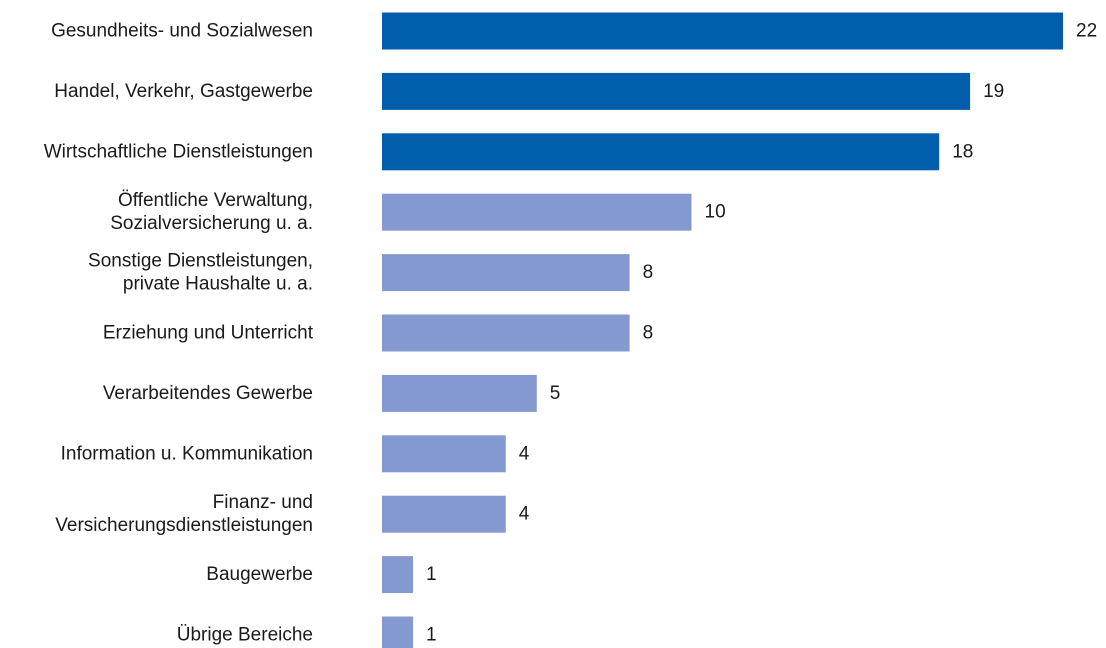 The height and width of the screenshot is (648, 1106). Describe the element at coordinates (1086, 31) in the screenshot. I see `data-label: 22` at that location.